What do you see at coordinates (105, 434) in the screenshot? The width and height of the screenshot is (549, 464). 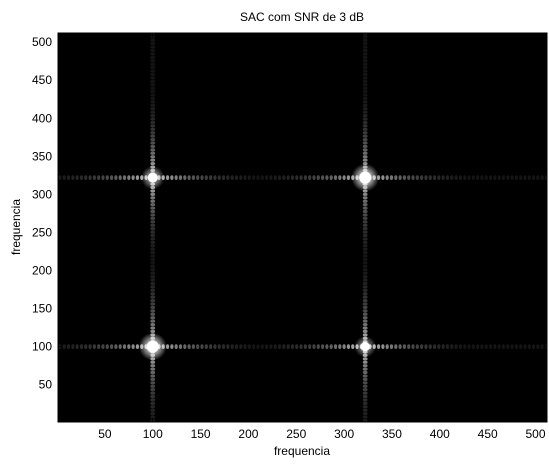 I see `x-tick-label: 50` at bounding box center [105, 434].